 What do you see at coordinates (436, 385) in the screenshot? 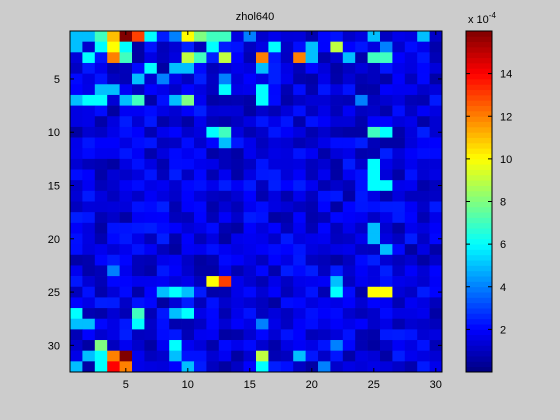
I see `x-tick-label: 30` at bounding box center [436, 385].